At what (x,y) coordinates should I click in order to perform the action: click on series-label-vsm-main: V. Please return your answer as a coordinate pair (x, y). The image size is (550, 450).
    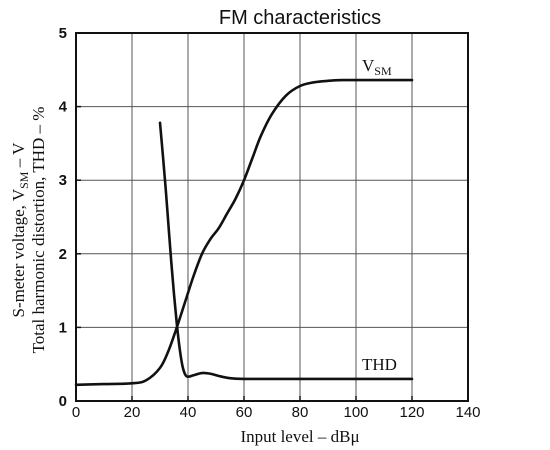
    Looking at the image, I should click on (368, 65).